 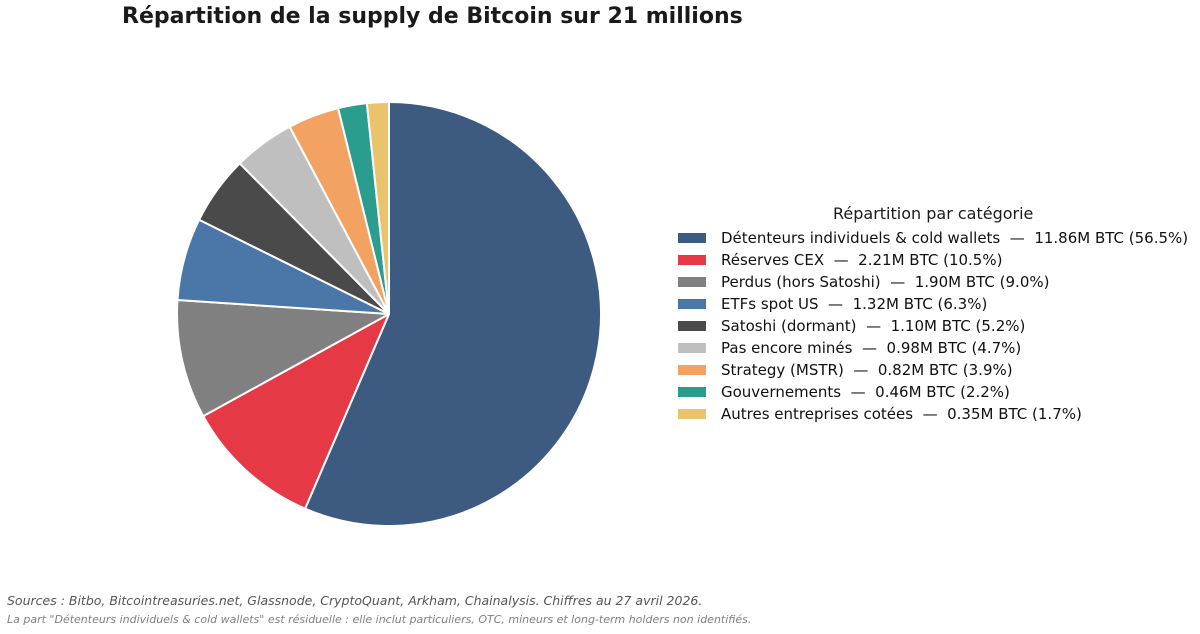 I want to click on legend-item: Satoshi (dormant) — 1.10M BTC (5.2%), so click(x=938, y=326).